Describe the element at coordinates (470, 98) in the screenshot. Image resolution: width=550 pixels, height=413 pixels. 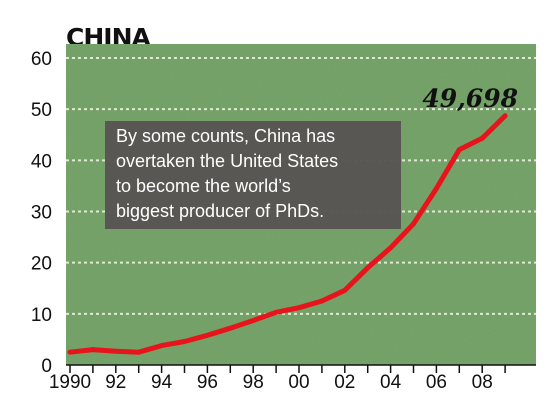
I see `end-value-label: 49,698` at that location.